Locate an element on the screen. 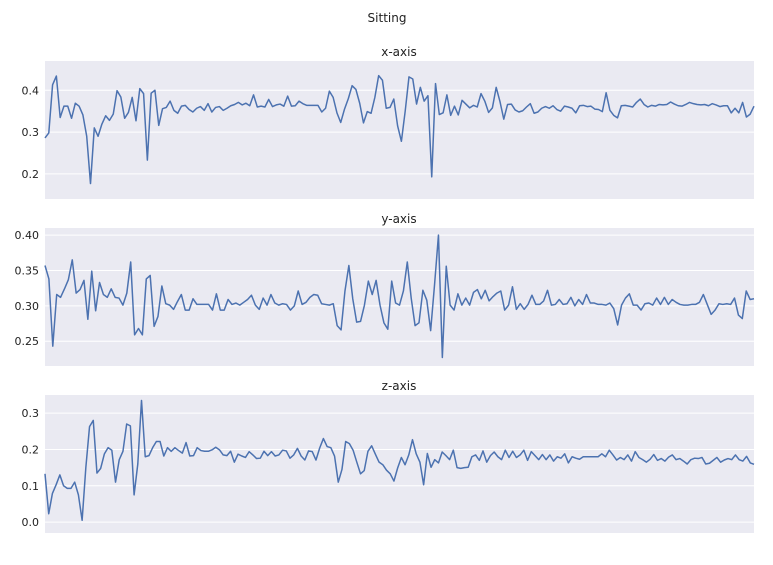 The image size is (773, 565). y-tick-labels: 0.0 0.1 0.2 0.3 is located at coordinates (31, 468).